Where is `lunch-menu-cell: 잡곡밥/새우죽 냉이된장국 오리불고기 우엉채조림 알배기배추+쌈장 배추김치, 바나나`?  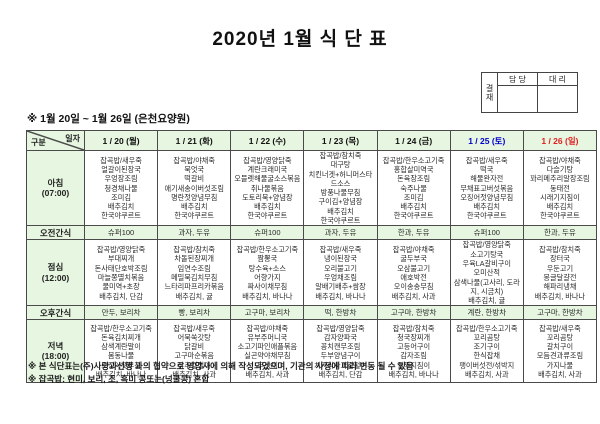
lunch-menu-cell: 잡곡밥/새우죽 냉이된장국 오리불고기 우엉채조림 알배기배추+쌈장 배추김치, 바나나 is located at coordinates (340, 273).